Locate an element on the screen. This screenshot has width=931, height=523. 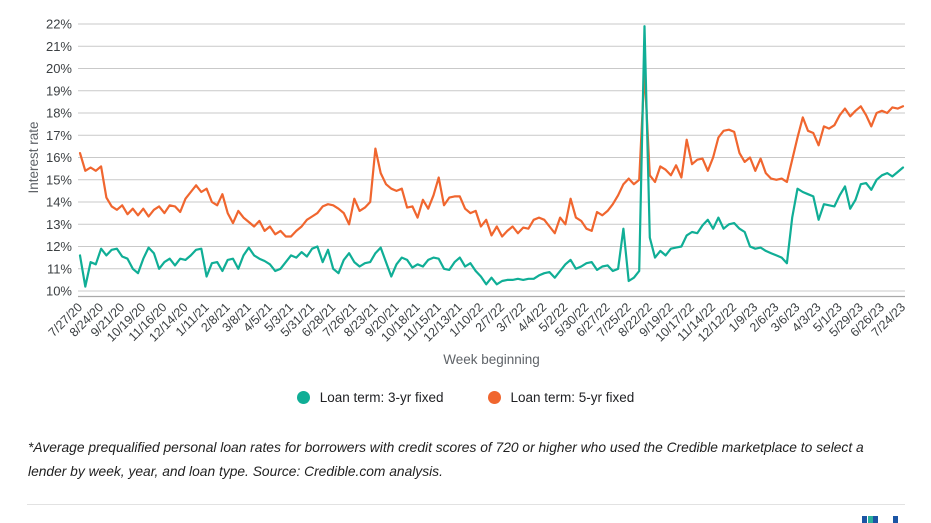
y-tick-label-20: 20% is located at coordinates (59, 68).